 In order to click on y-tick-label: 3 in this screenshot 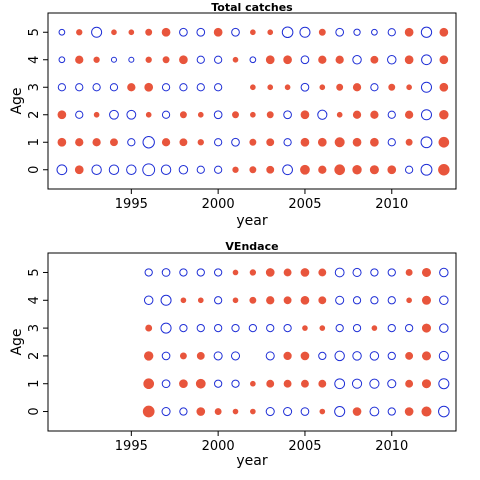, I will do `click(34, 87)`.